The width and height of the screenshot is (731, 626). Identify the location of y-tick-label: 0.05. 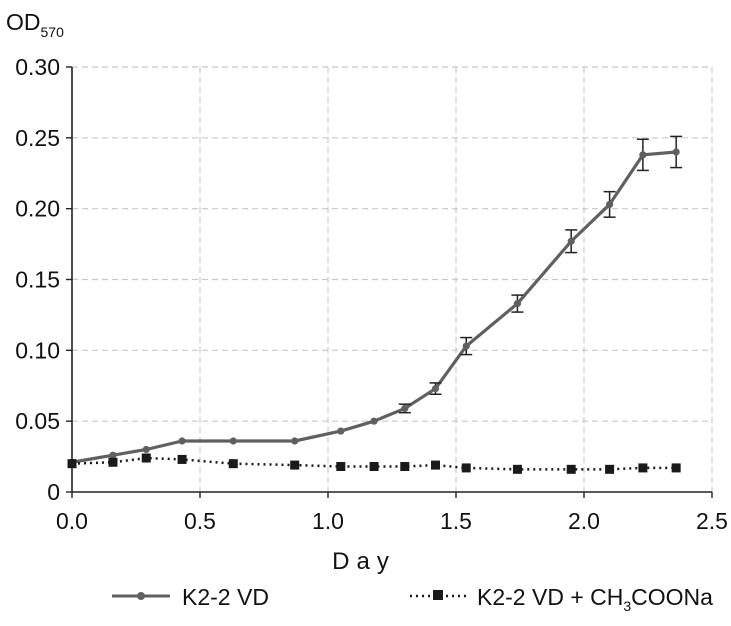
(37, 421).